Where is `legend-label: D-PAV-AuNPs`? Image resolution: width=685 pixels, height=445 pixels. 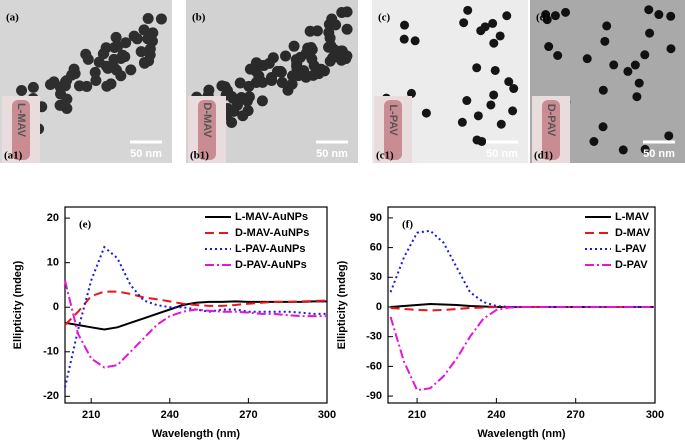
legend-label: D-PAV-AuNPs is located at coordinates (271, 265).